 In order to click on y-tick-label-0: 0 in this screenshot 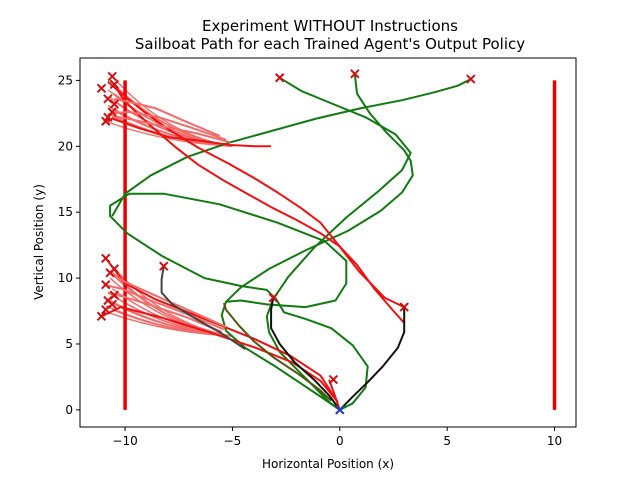, I will do `click(69, 410)`.